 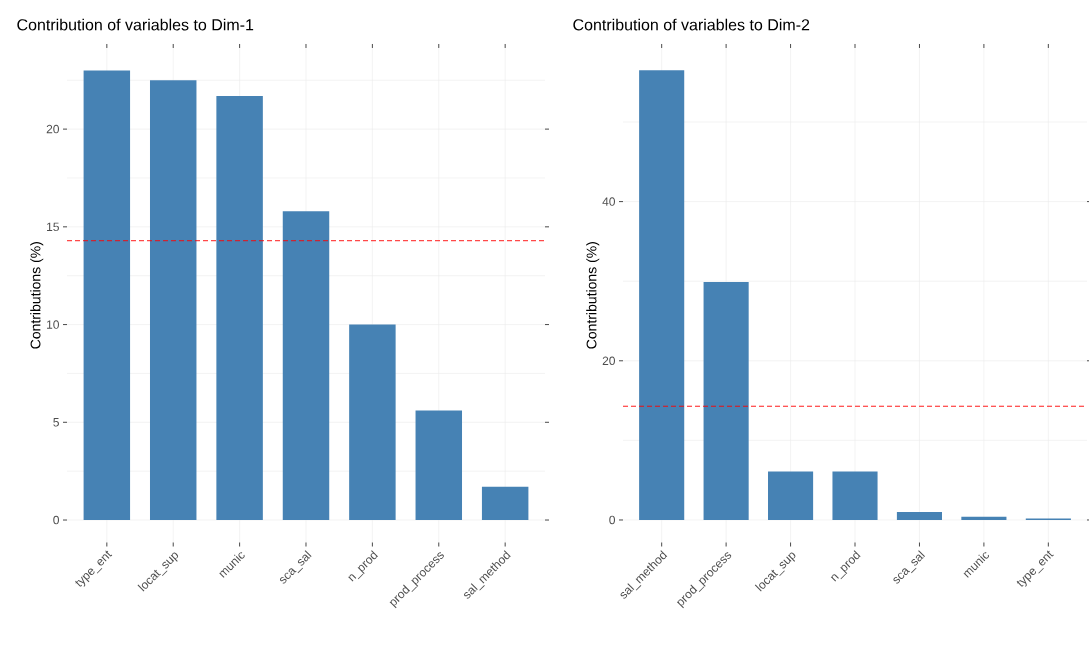 I want to click on chart-title: Contribution of variables to Dim-2, so click(x=691, y=24).